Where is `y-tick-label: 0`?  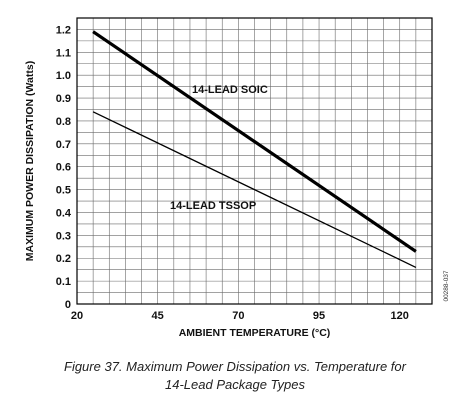 y-tick-label: 0 is located at coordinates (68, 305).